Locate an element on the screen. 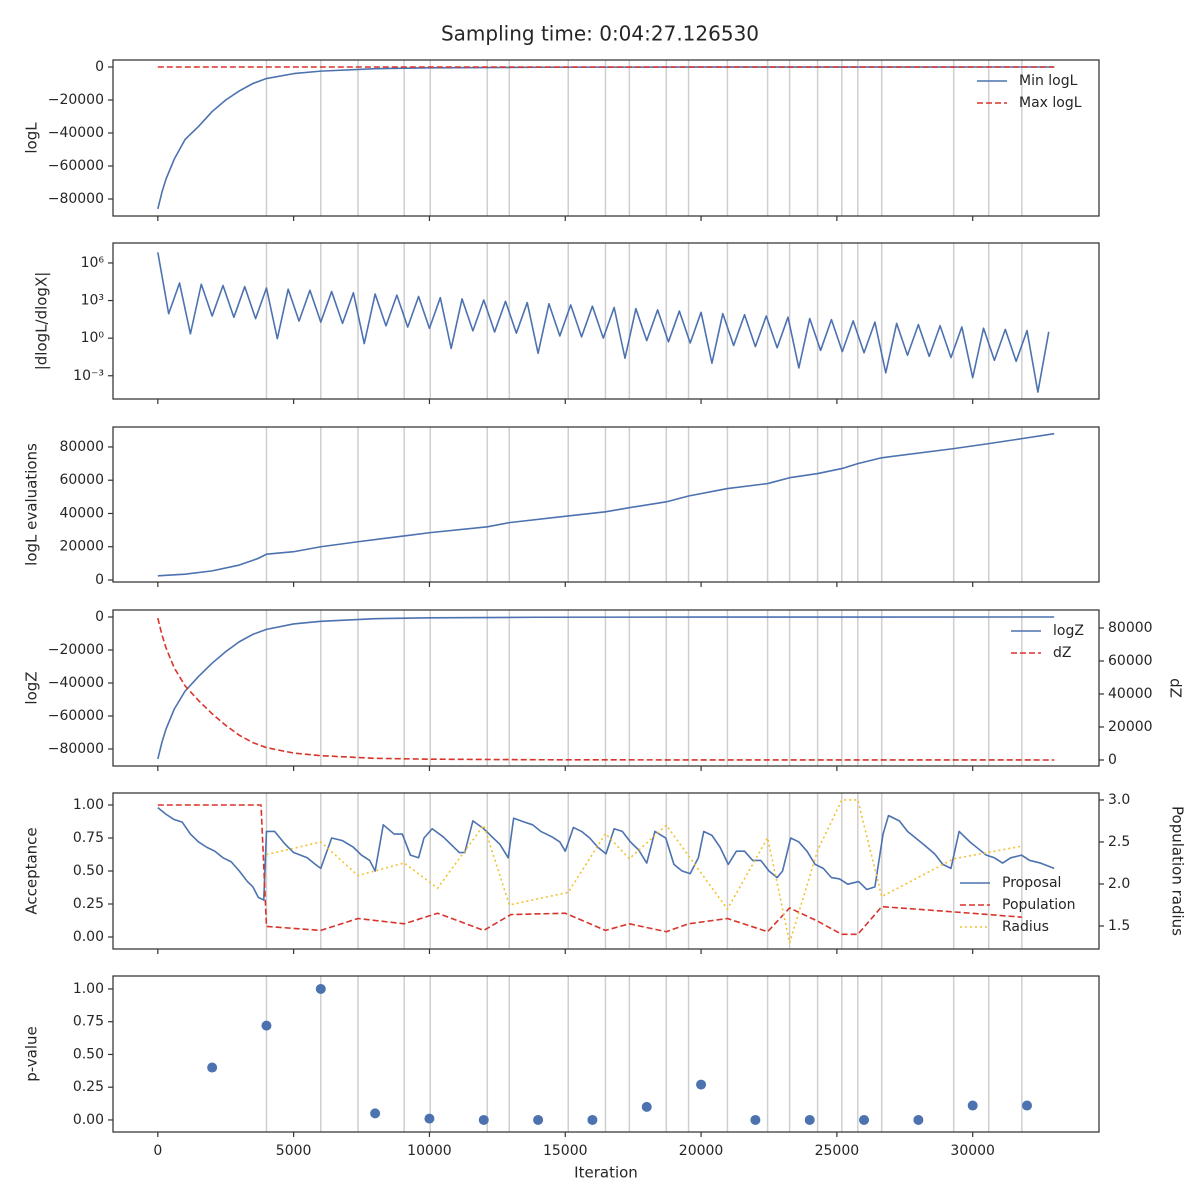 This screenshot has width=1200, height=1204. y-tick-label: 10³ is located at coordinates (92, 301).